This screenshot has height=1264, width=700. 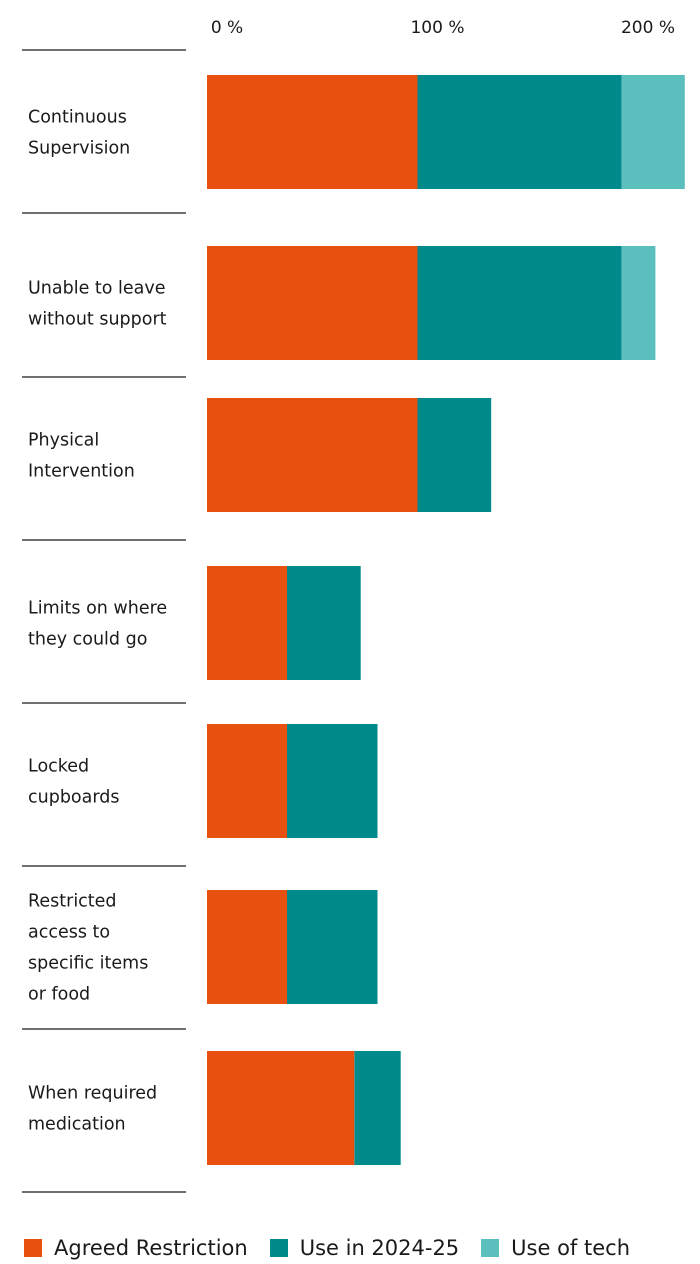 What do you see at coordinates (69, 933) in the screenshot?
I see `category-label-line: access to` at bounding box center [69, 933].